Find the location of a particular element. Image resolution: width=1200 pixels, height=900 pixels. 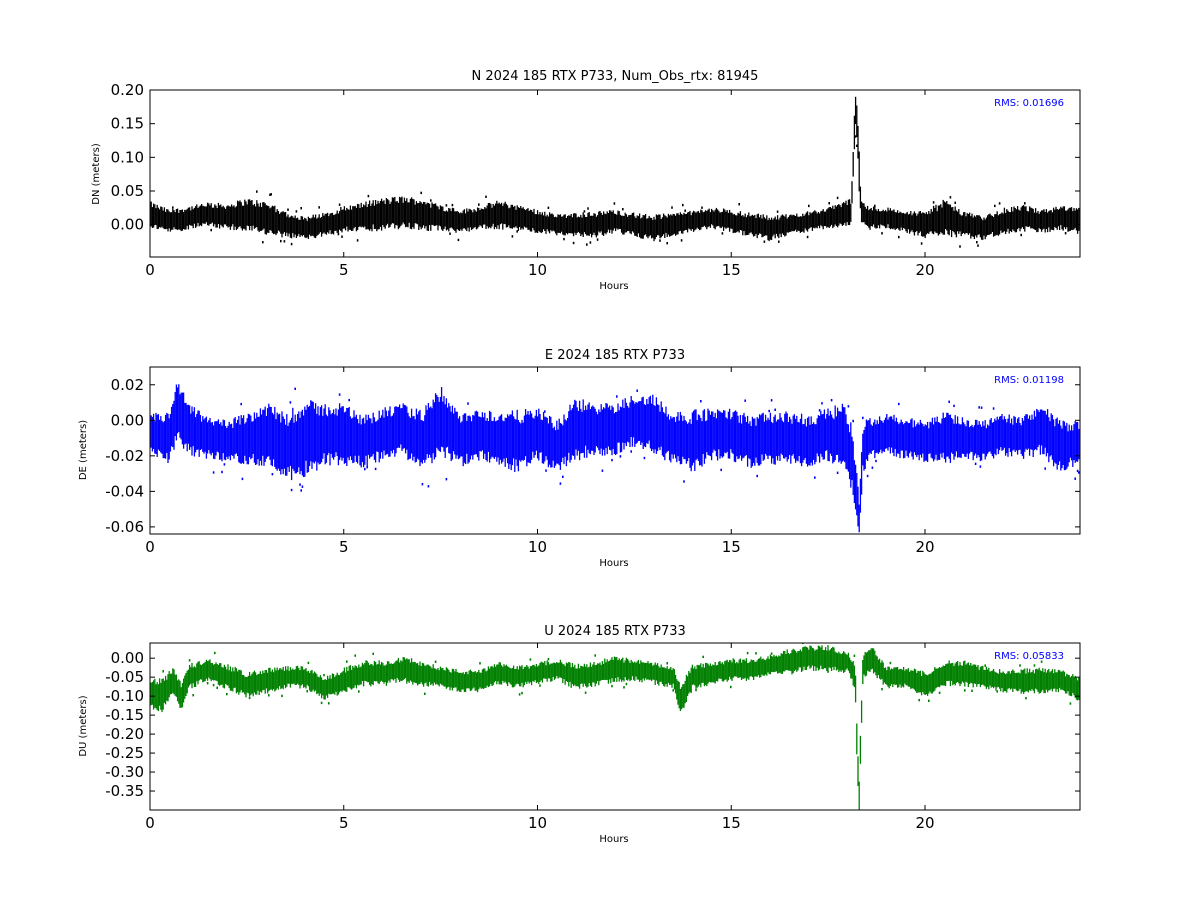

x-tick-label: 0 is located at coordinates (150, 270).